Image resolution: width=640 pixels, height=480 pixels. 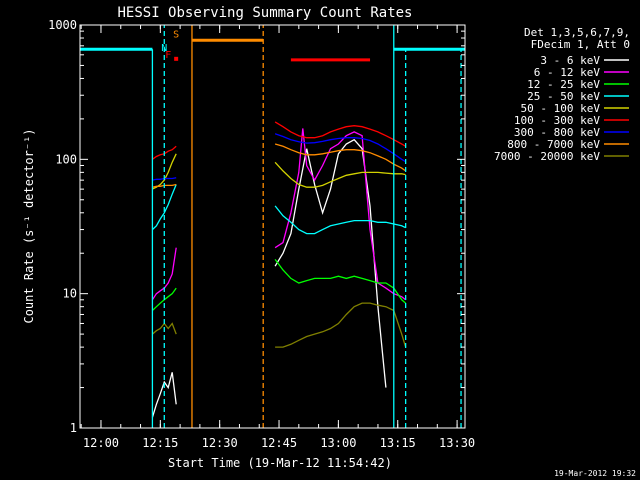 What do you see at coordinates (264, 13) in the screenshot?
I see `chart-title: HESSI Observing Summary Count Rates` at bounding box center [264, 13].